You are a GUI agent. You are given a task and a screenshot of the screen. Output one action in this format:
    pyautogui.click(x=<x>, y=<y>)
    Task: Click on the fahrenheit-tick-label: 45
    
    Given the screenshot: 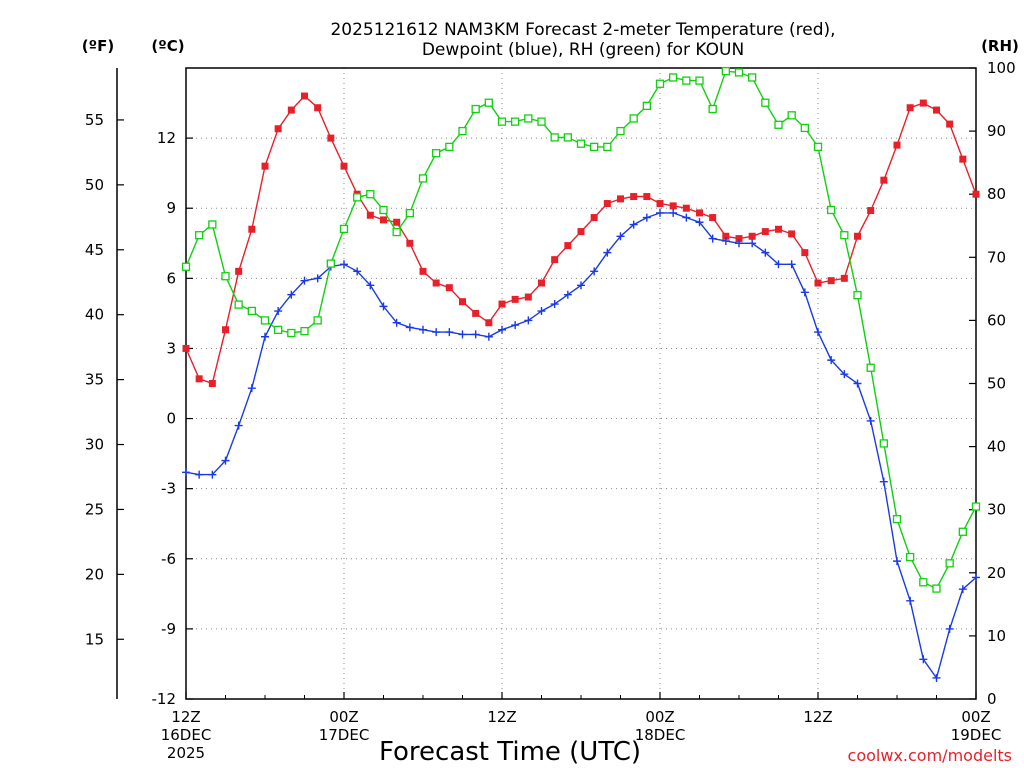 What is the action you would take?
    pyautogui.click(x=94, y=250)
    